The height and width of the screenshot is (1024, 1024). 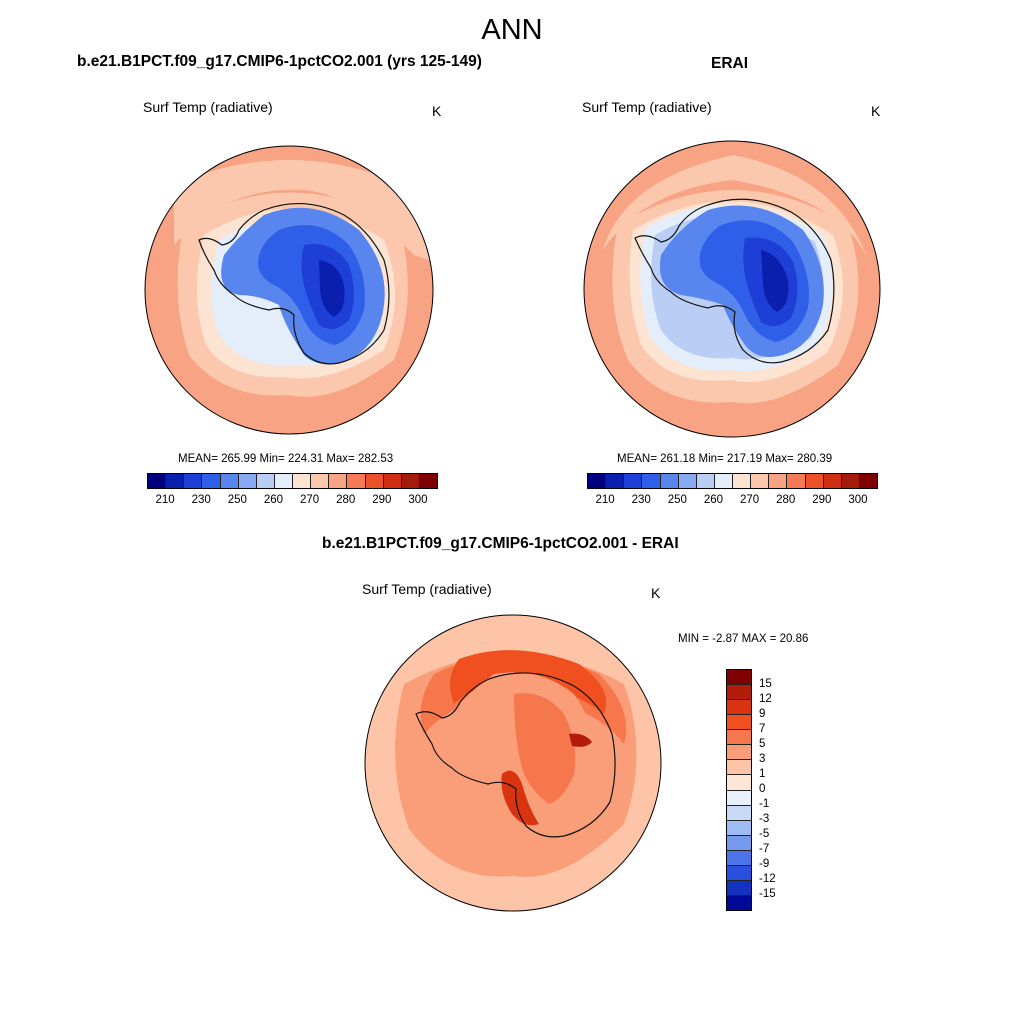 What do you see at coordinates (545, 748) in the screenshot?
I see `diff-continent-warm` at bounding box center [545, 748].